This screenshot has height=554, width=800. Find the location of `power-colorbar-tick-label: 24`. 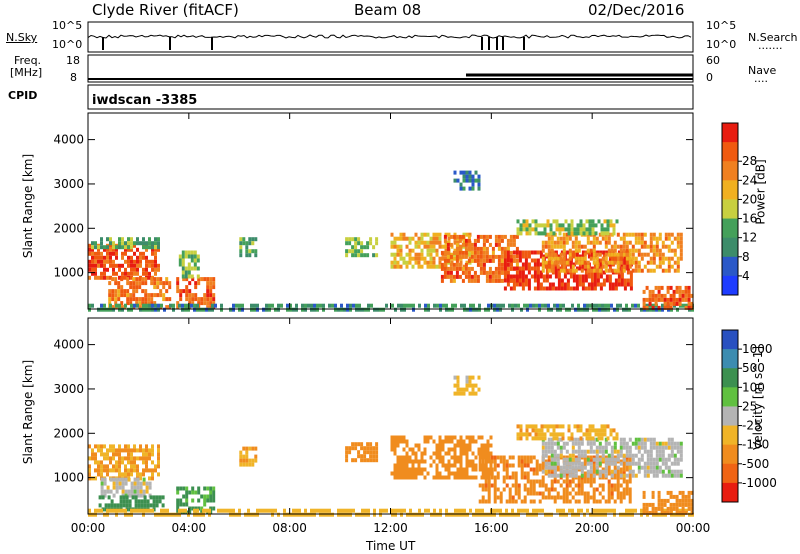

power-colorbar-tick-label: 24 is located at coordinates (749, 180).